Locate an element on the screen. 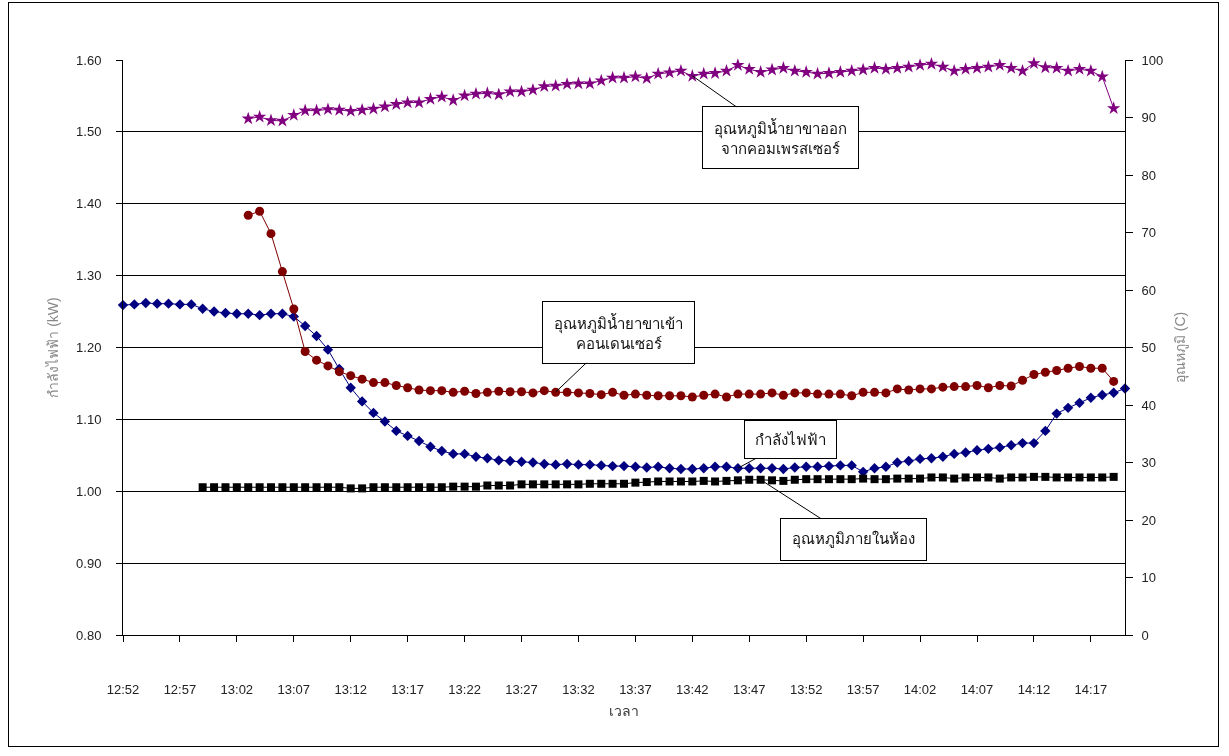  y-tick-label: 0.80 is located at coordinates (89, 635).